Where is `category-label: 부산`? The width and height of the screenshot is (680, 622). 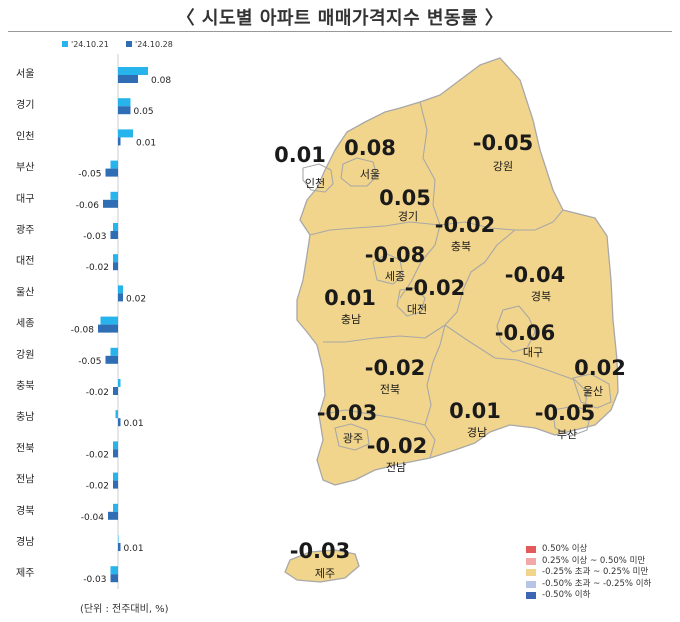
category-label: 부산 is located at coordinates (25, 168).